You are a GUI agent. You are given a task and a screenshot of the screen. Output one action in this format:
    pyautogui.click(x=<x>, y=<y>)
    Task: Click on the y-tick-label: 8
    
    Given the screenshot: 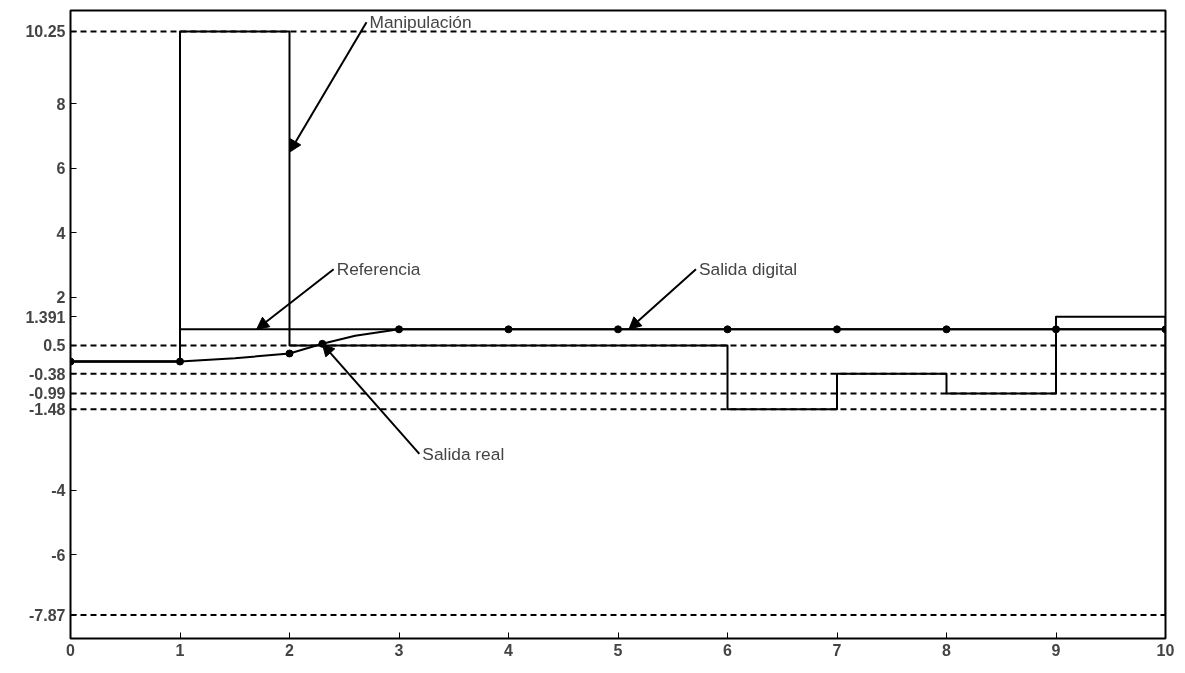 What is the action you would take?
    pyautogui.click(x=61, y=104)
    